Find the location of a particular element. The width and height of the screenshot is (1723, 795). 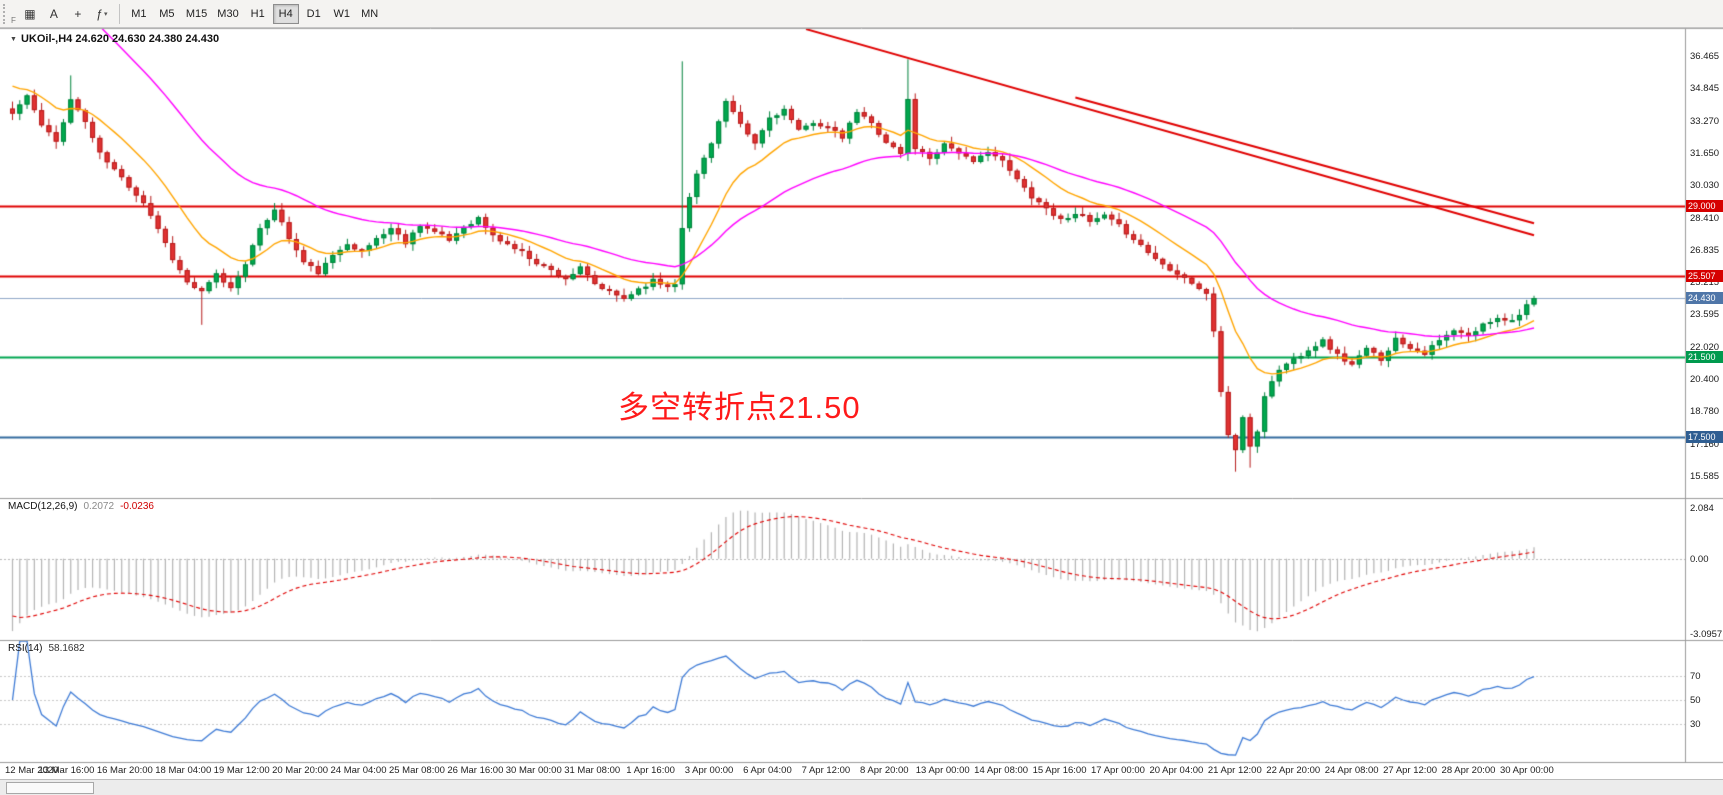

symbol-label: ▼ UKOil-,H4 24.620 24.630 24.380 24.430 is located at coordinates (114, 39).